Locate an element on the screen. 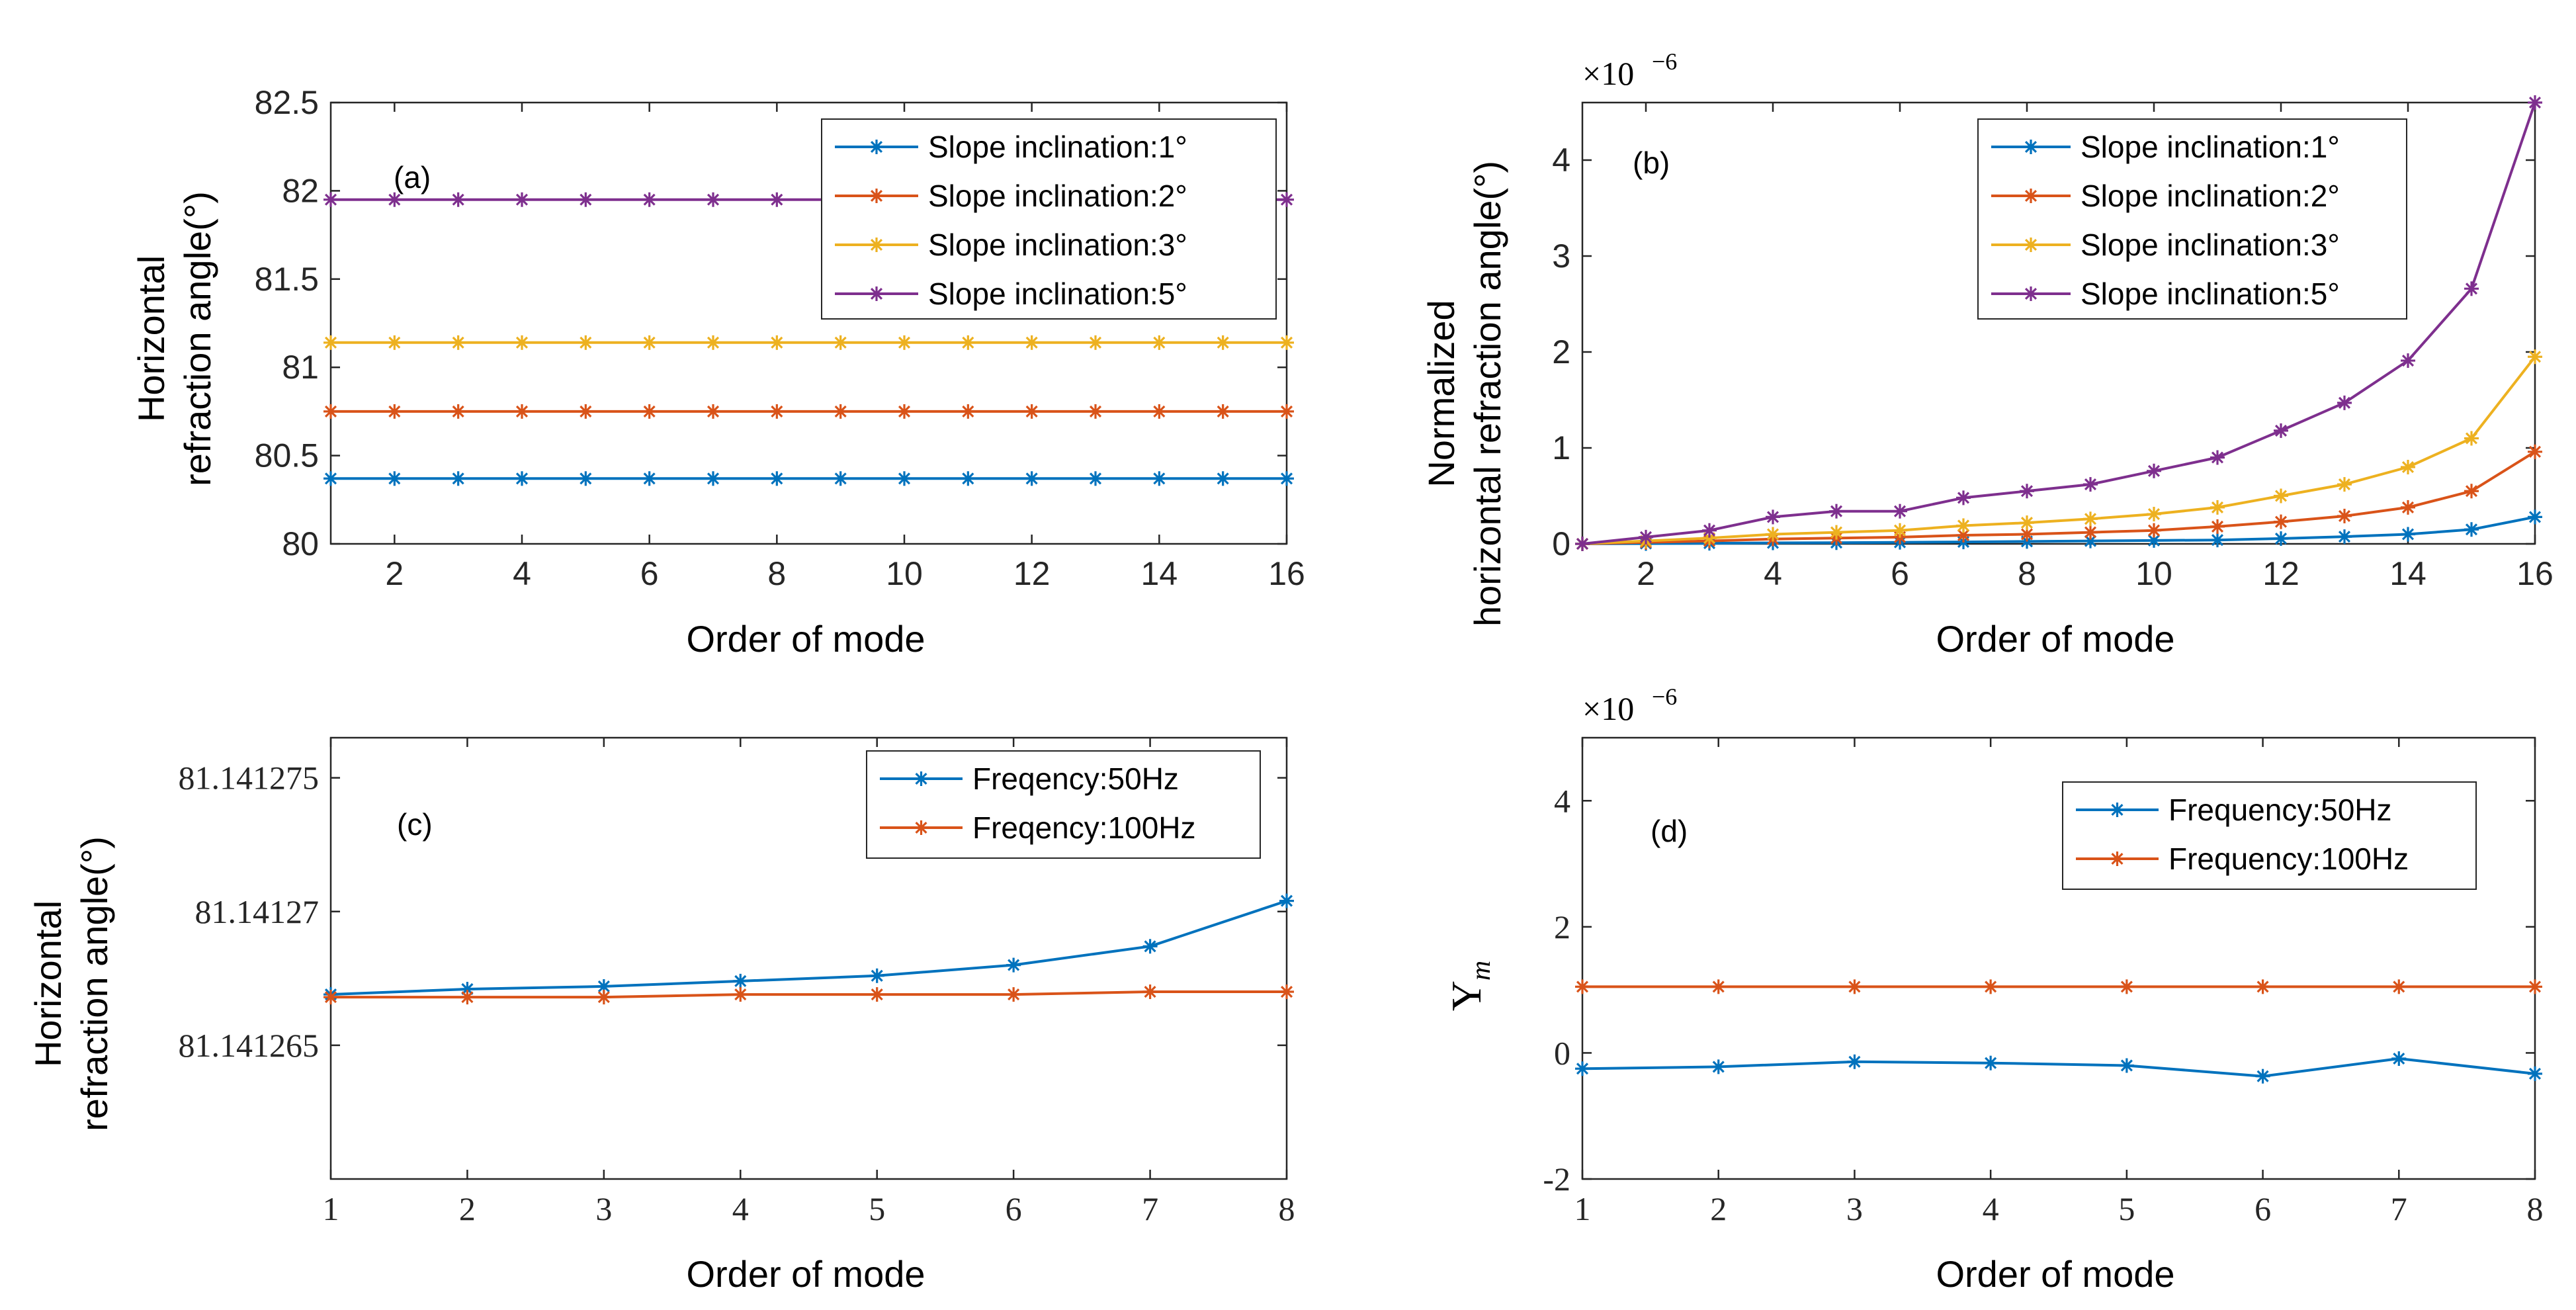  y-tick-label: 80 is located at coordinates (300, 543).